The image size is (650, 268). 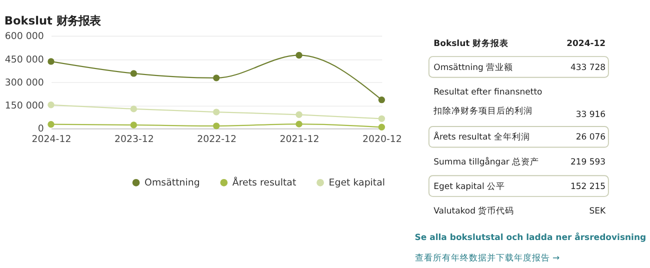 I want to click on legend-label: Eget kapital, so click(x=357, y=182).